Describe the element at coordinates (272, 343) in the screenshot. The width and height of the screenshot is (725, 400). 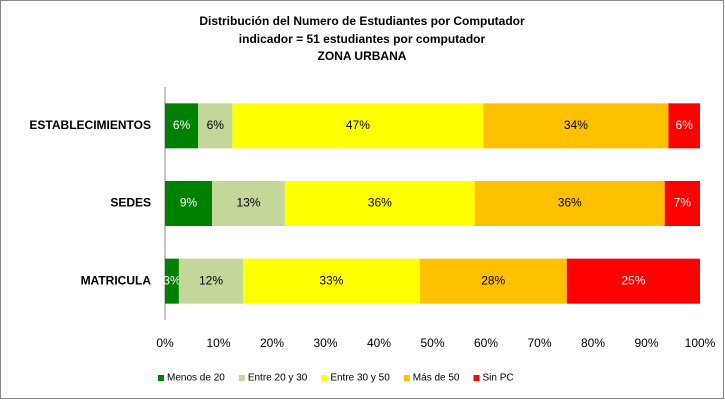
I see `x-tick-label: 20%` at that location.